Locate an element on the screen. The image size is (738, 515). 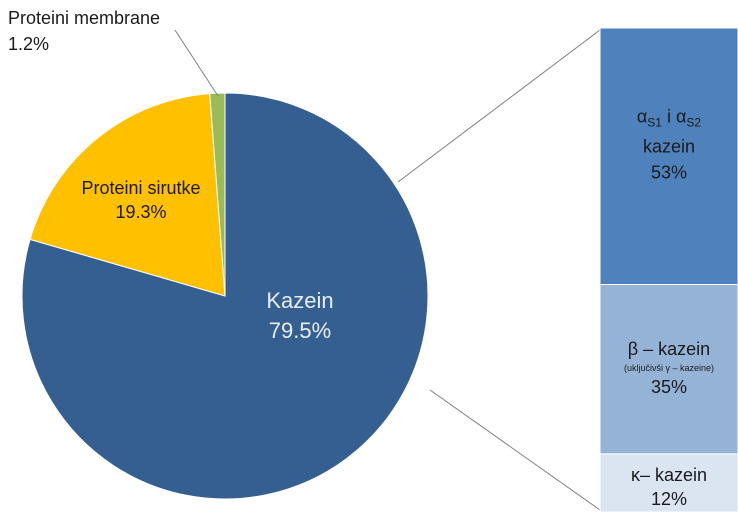
segment-sublabel-beta: (uključivši γ – kazeine) is located at coordinates (669, 368).